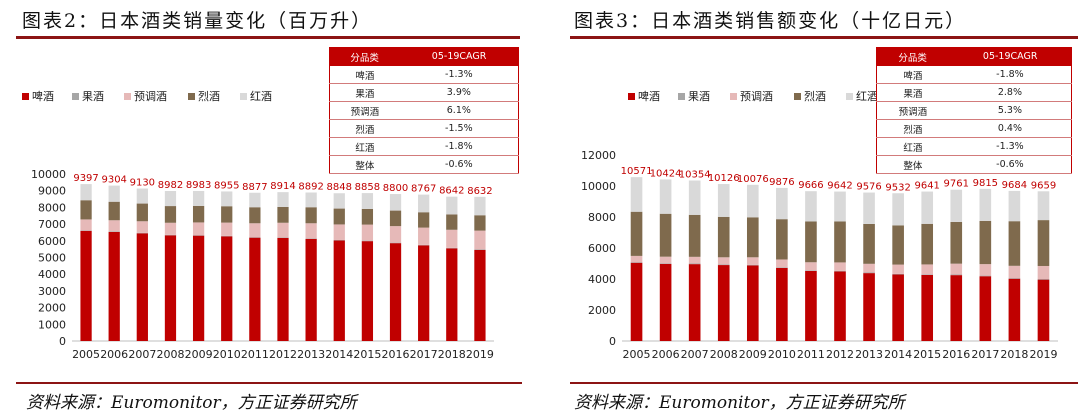  What do you see at coordinates (1010, 74) in the screenshot?
I see `cagr-value-cell: -1.8%` at bounding box center [1010, 74].